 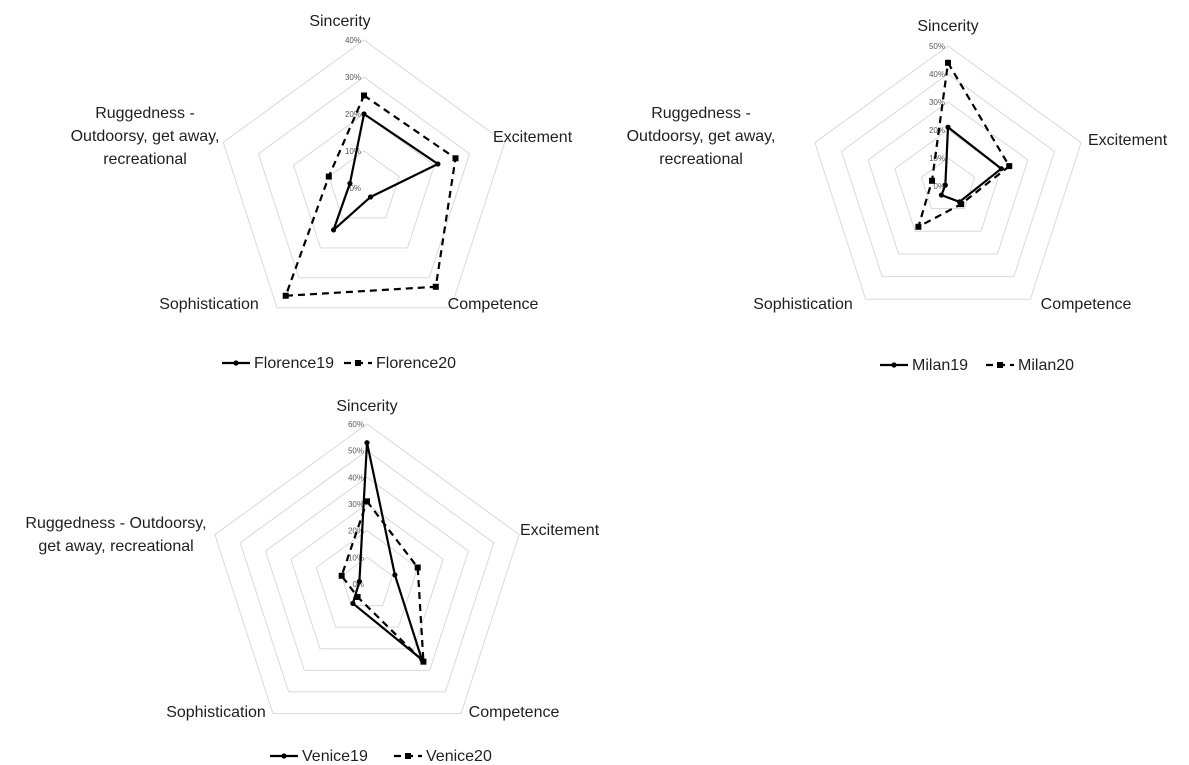 I want to click on series-florence20, so click(x=370, y=195).